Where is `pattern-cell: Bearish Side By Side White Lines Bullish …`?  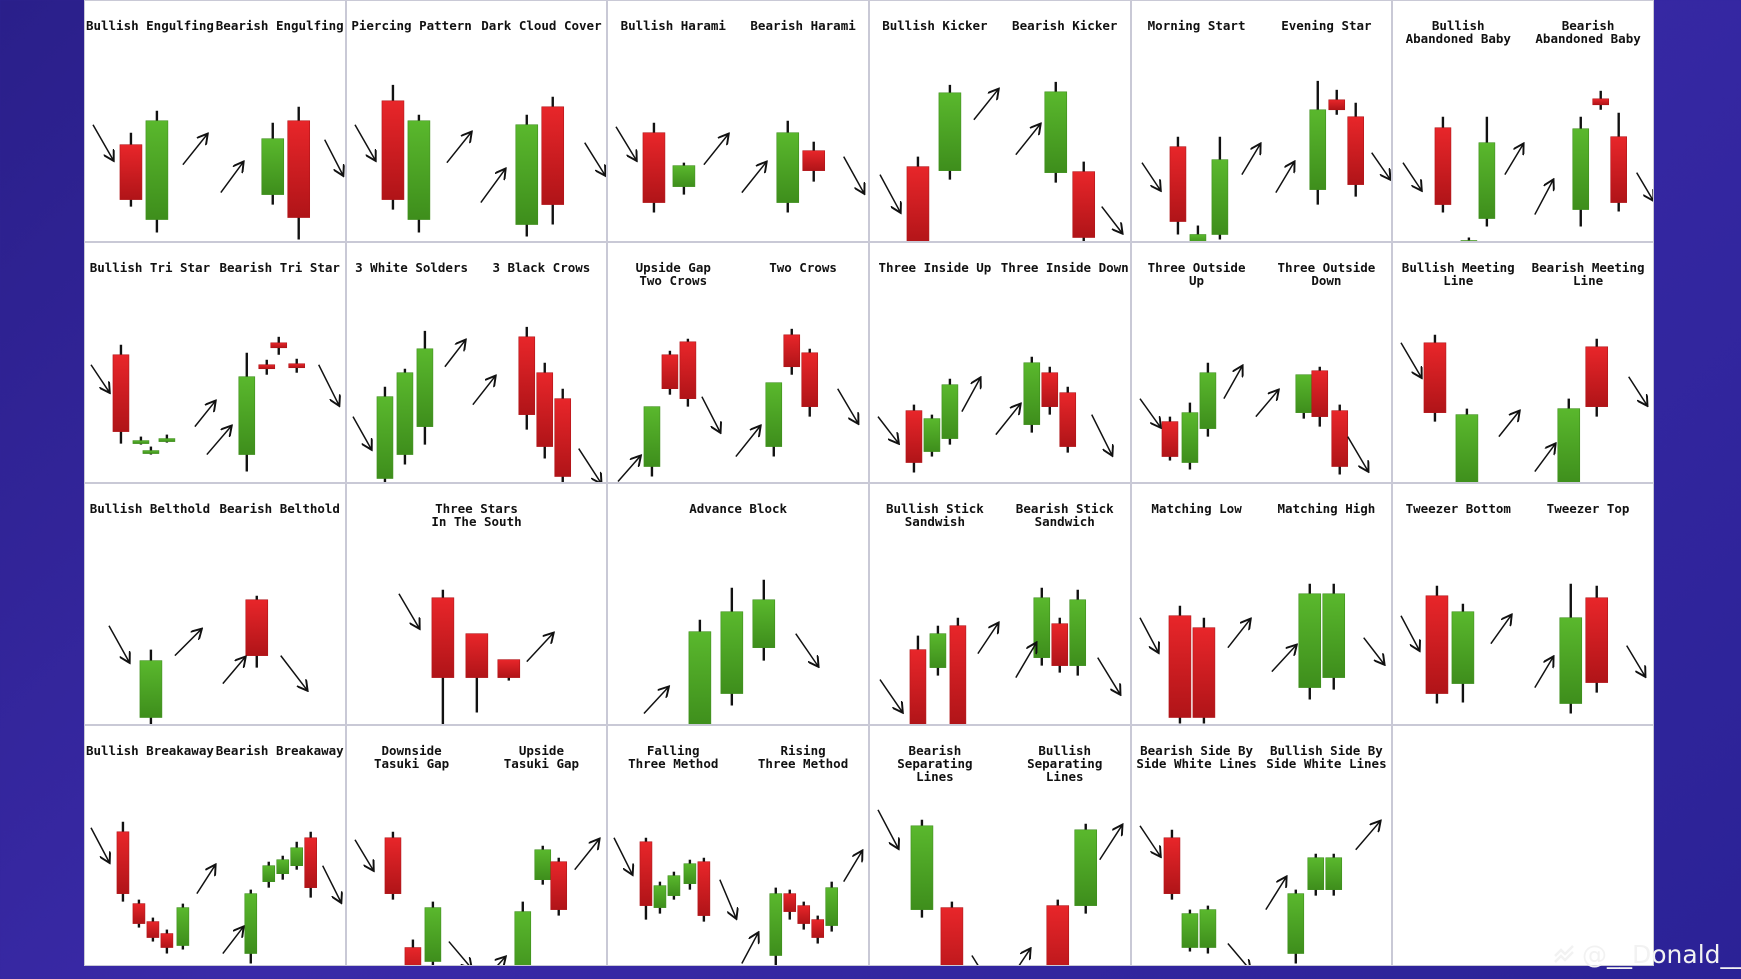
pattern-cell: Bearish Side By Side White Lines Bullish … is located at coordinates (1261, 845).